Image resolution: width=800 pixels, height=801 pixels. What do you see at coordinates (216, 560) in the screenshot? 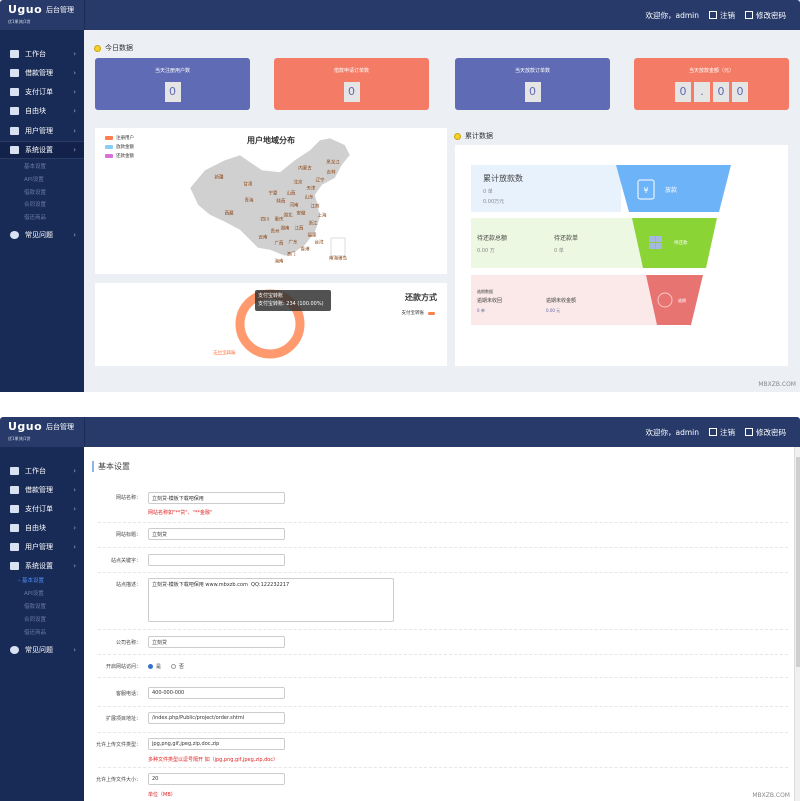
I see `keywords-input` at bounding box center [216, 560].